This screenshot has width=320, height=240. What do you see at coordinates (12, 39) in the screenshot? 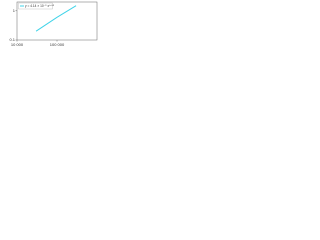
I see `y-tick-label: 0.1` at bounding box center [12, 39].